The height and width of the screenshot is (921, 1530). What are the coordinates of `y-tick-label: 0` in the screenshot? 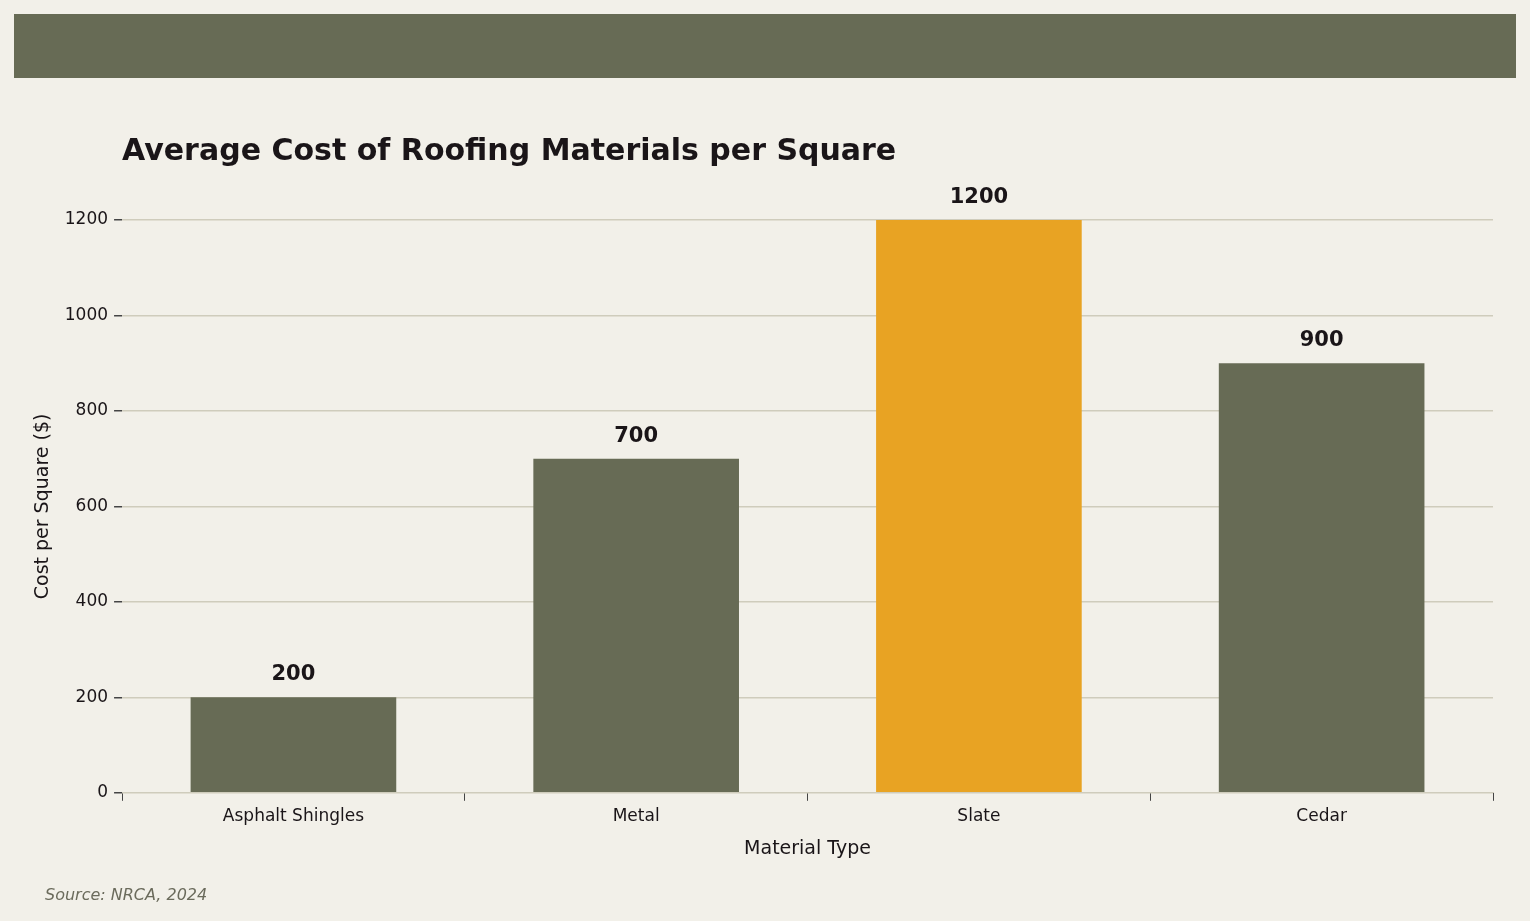 It's located at (103, 791).